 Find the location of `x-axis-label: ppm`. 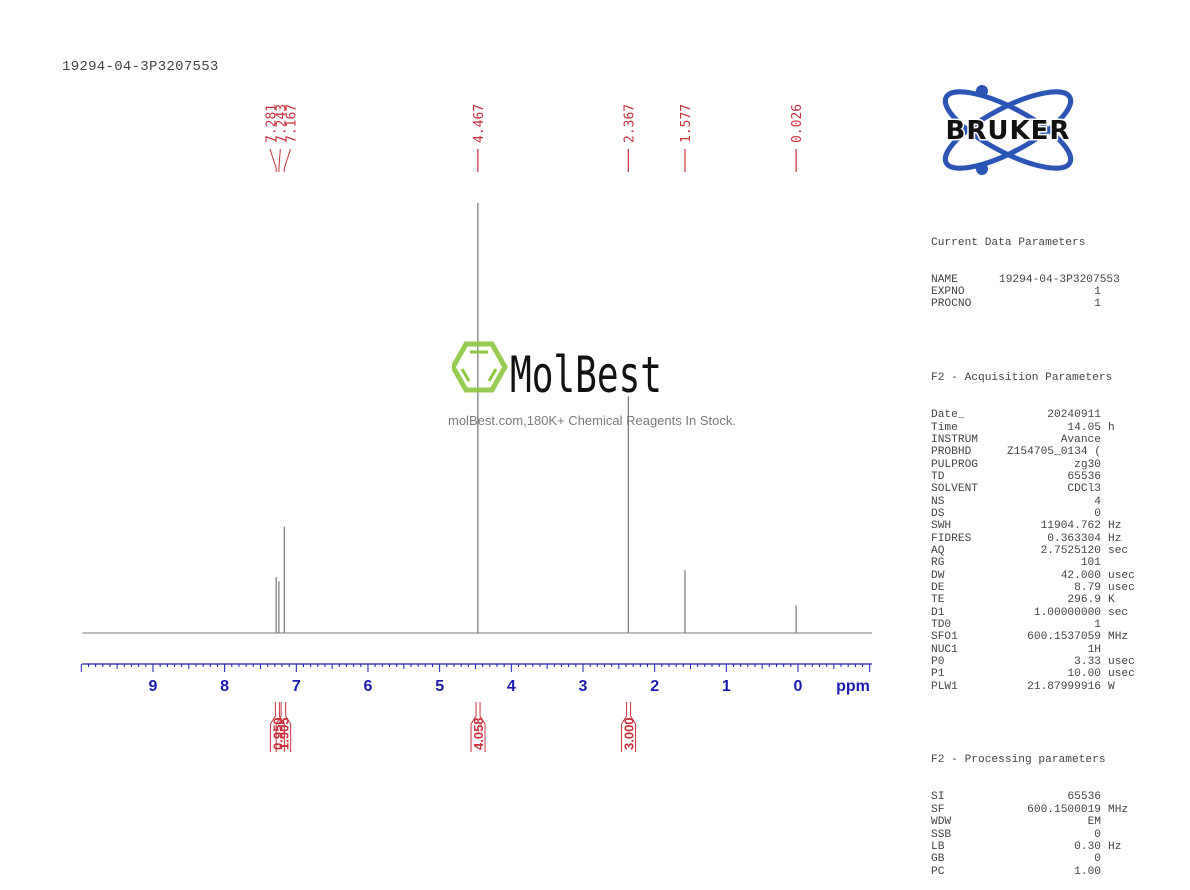

x-axis-label: ppm is located at coordinates (853, 686).